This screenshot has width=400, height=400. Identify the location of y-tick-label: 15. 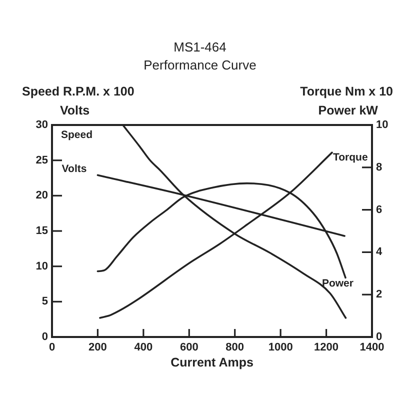
(42, 231).